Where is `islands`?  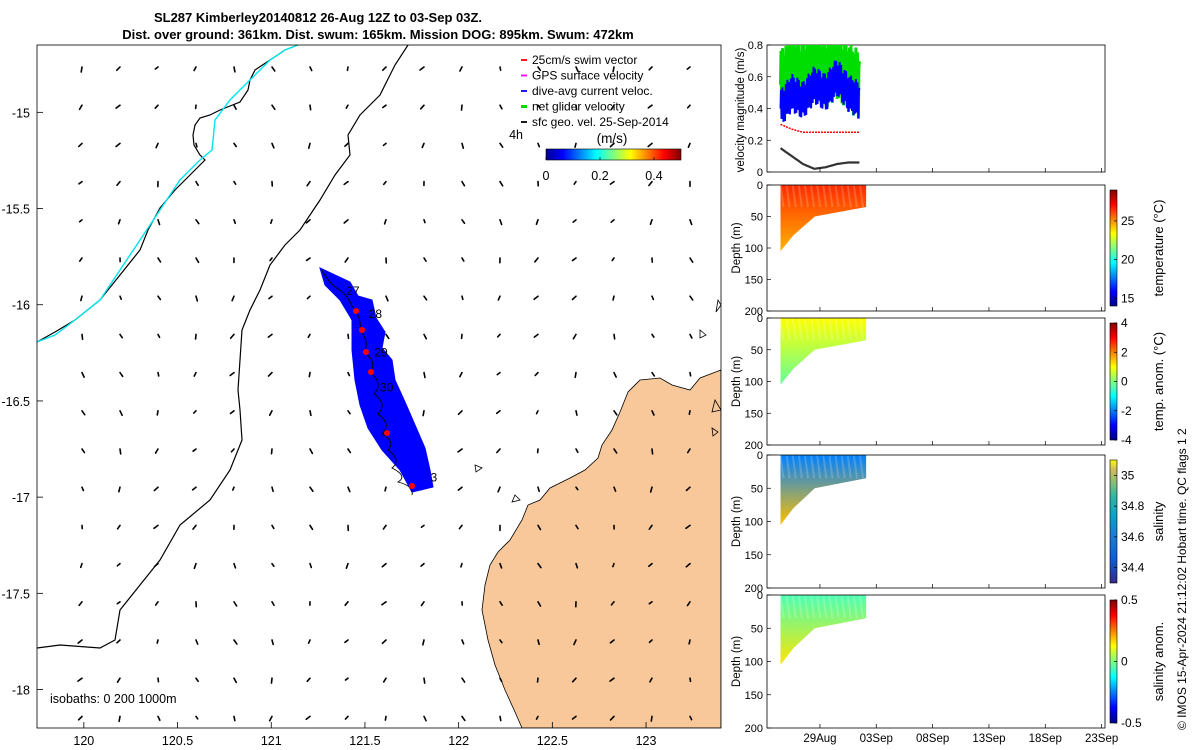
islands is located at coordinates (597, 400).